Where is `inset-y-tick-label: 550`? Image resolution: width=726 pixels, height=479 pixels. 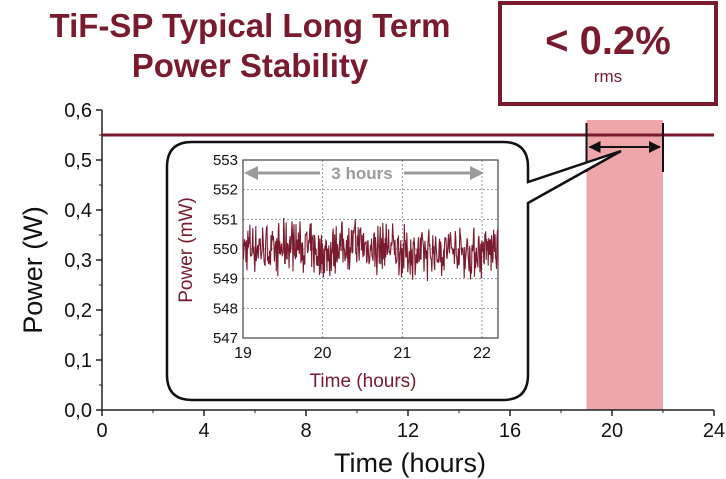
inset-y-tick-label: 550 is located at coordinates (225, 249).